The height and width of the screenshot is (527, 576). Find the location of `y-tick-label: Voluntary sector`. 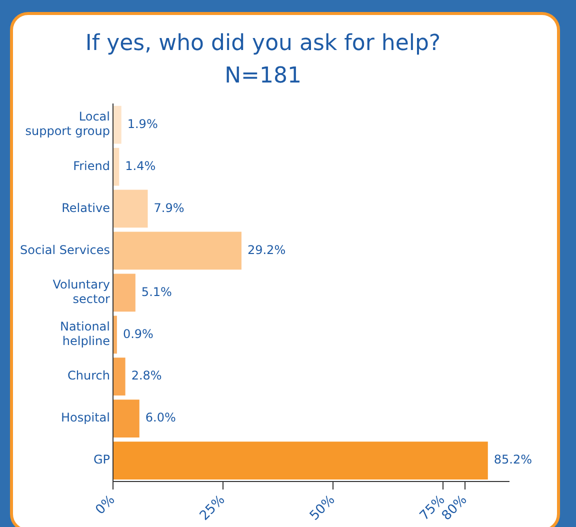

y-tick-label: Voluntary sector is located at coordinates (81, 292).